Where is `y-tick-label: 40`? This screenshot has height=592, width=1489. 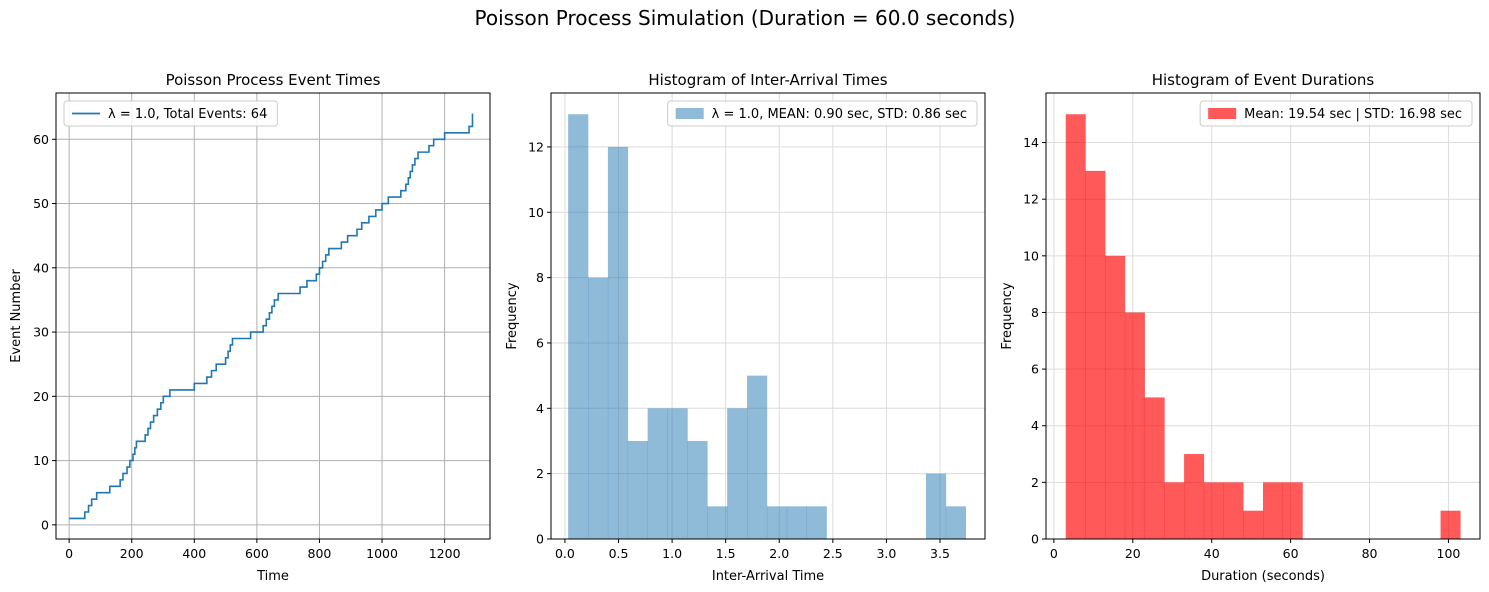
y-tick-label: 40 is located at coordinates (41, 267).